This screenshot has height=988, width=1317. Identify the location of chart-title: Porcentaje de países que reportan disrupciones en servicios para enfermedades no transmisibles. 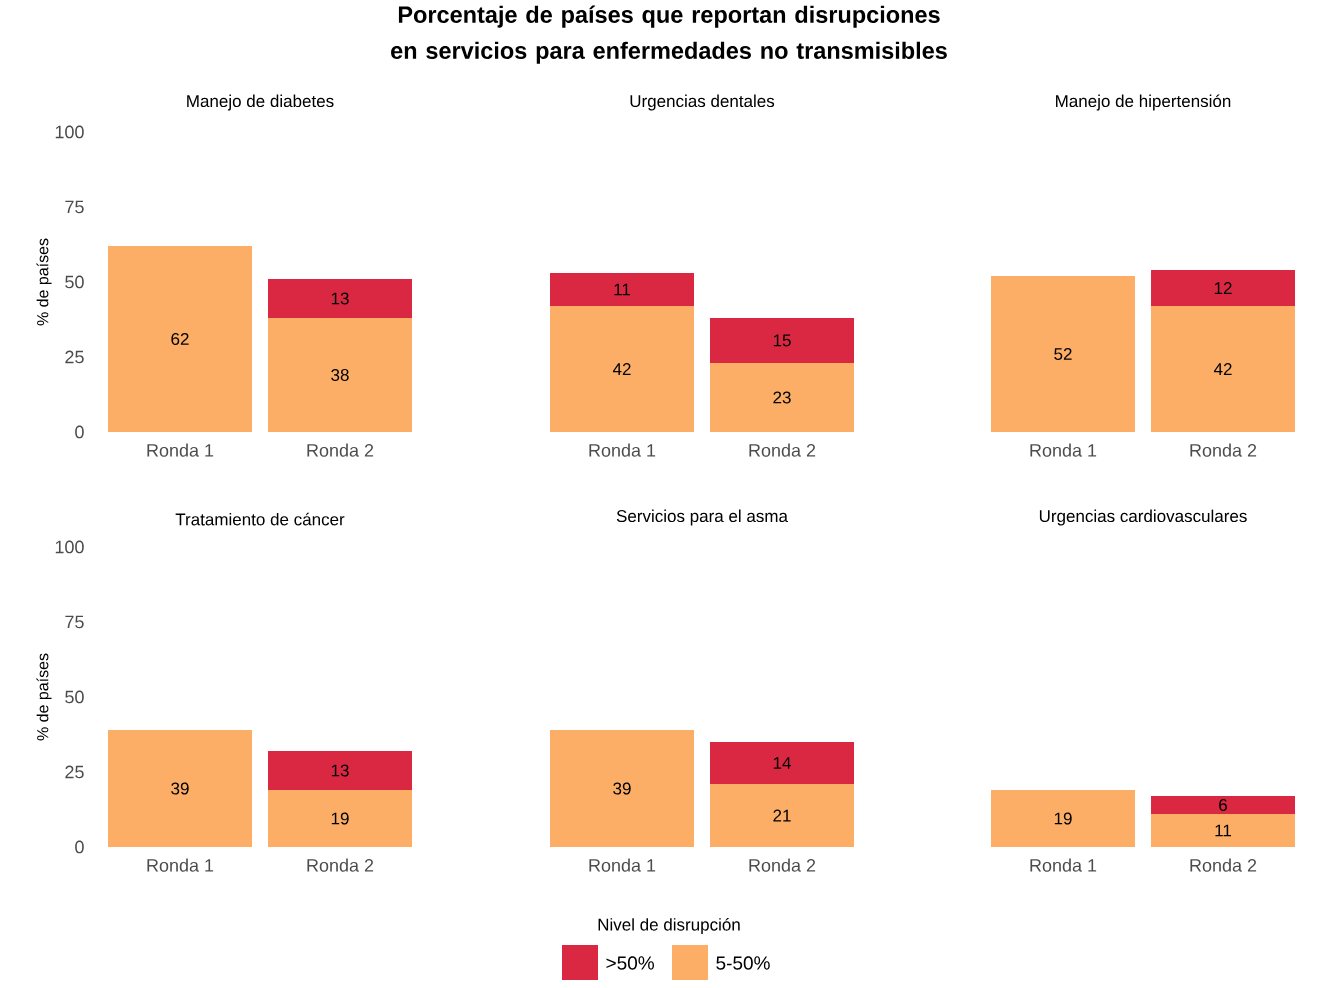
(669, 34).